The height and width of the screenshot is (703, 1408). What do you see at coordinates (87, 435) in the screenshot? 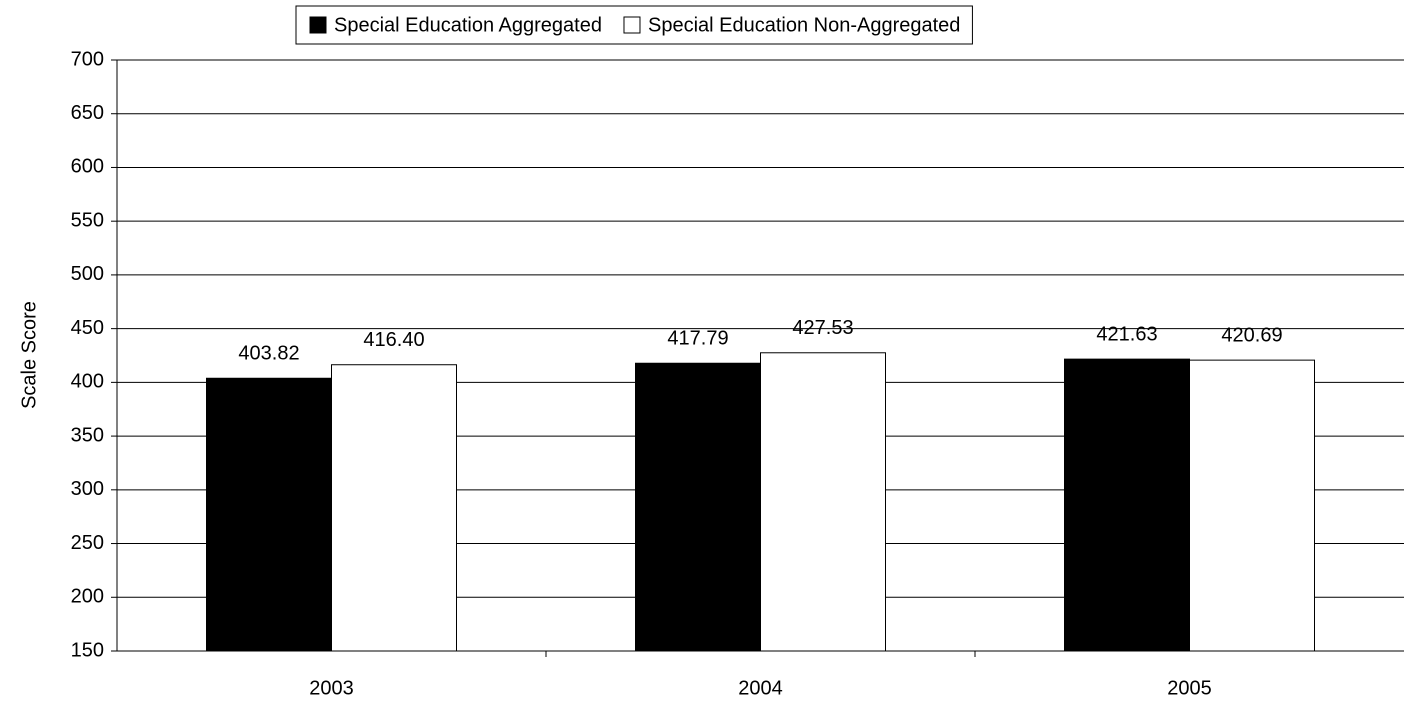
I see `y-tick-label: 350` at bounding box center [87, 435].